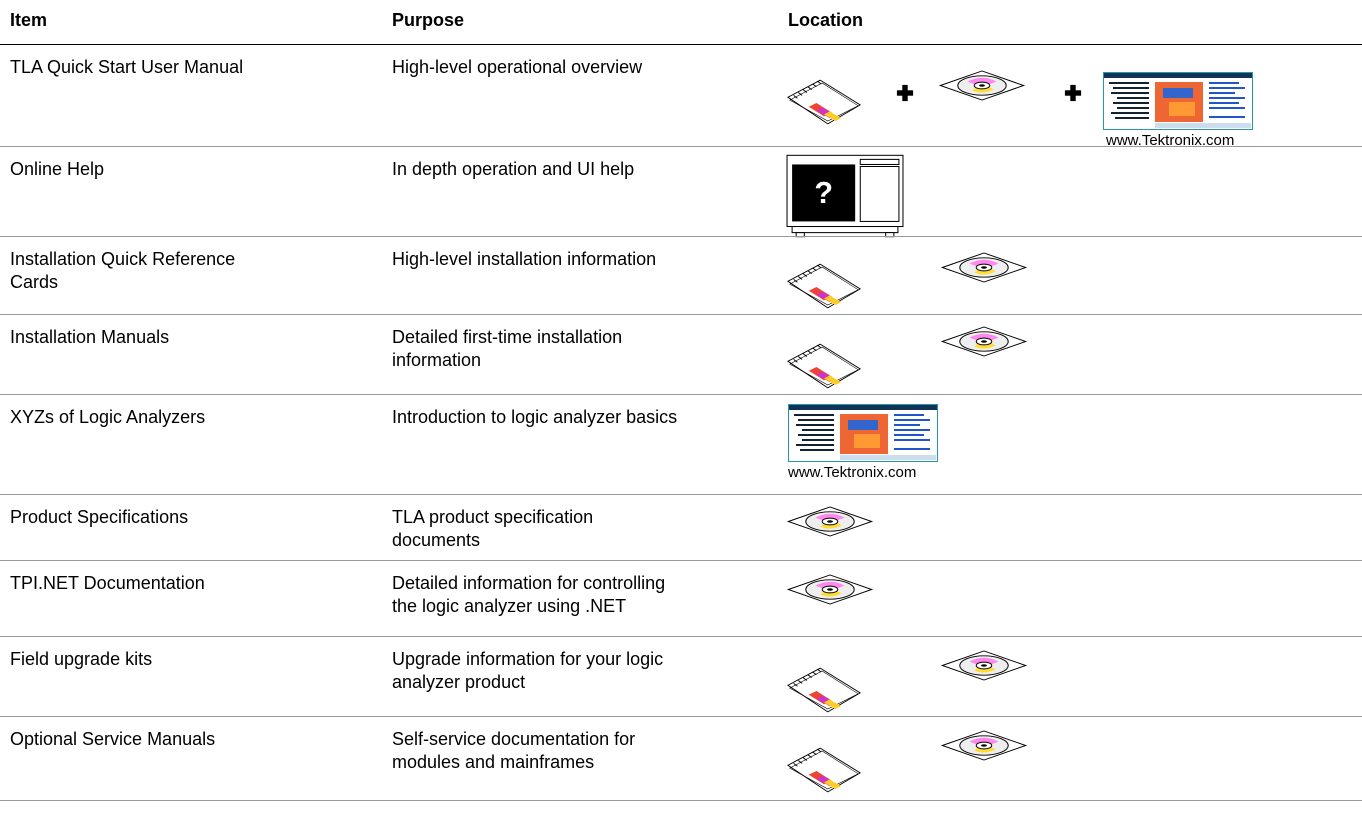 The width and height of the screenshot is (1362, 839). What do you see at coordinates (493, 528) in the screenshot?
I see `purpose-cell: TLA product specification documents` at bounding box center [493, 528].